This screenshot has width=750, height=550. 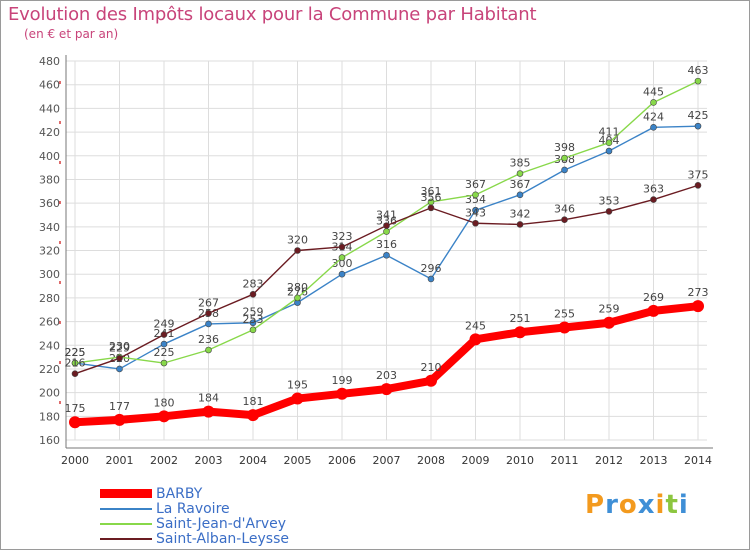 What do you see at coordinates (49, 274) in the screenshot?
I see `y-tick-label: 300` at bounding box center [49, 274].